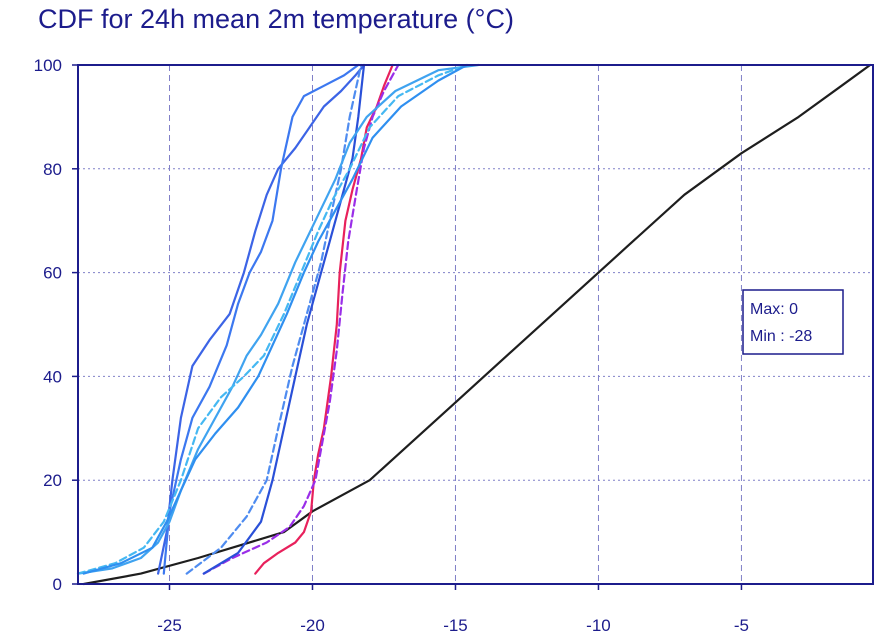 The width and height of the screenshot is (876, 639). What do you see at coordinates (781, 336) in the screenshot?
I see `info-min-text: Min : -28` at bounding box center [781, 336].